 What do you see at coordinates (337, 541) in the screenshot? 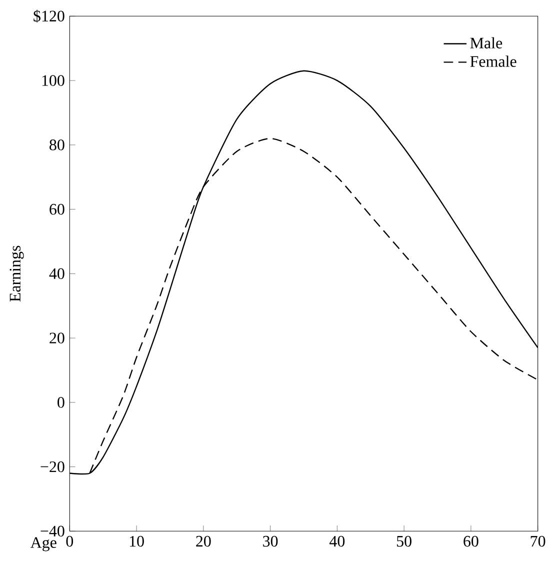
I see `x-tick-label: 40` at bounding box center [337, 541].